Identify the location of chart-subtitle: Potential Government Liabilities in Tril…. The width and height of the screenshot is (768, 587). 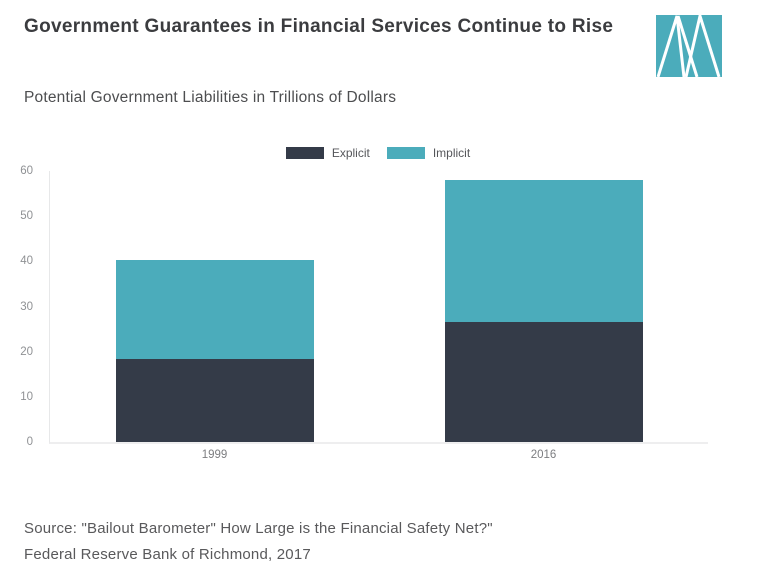
(210, 97).